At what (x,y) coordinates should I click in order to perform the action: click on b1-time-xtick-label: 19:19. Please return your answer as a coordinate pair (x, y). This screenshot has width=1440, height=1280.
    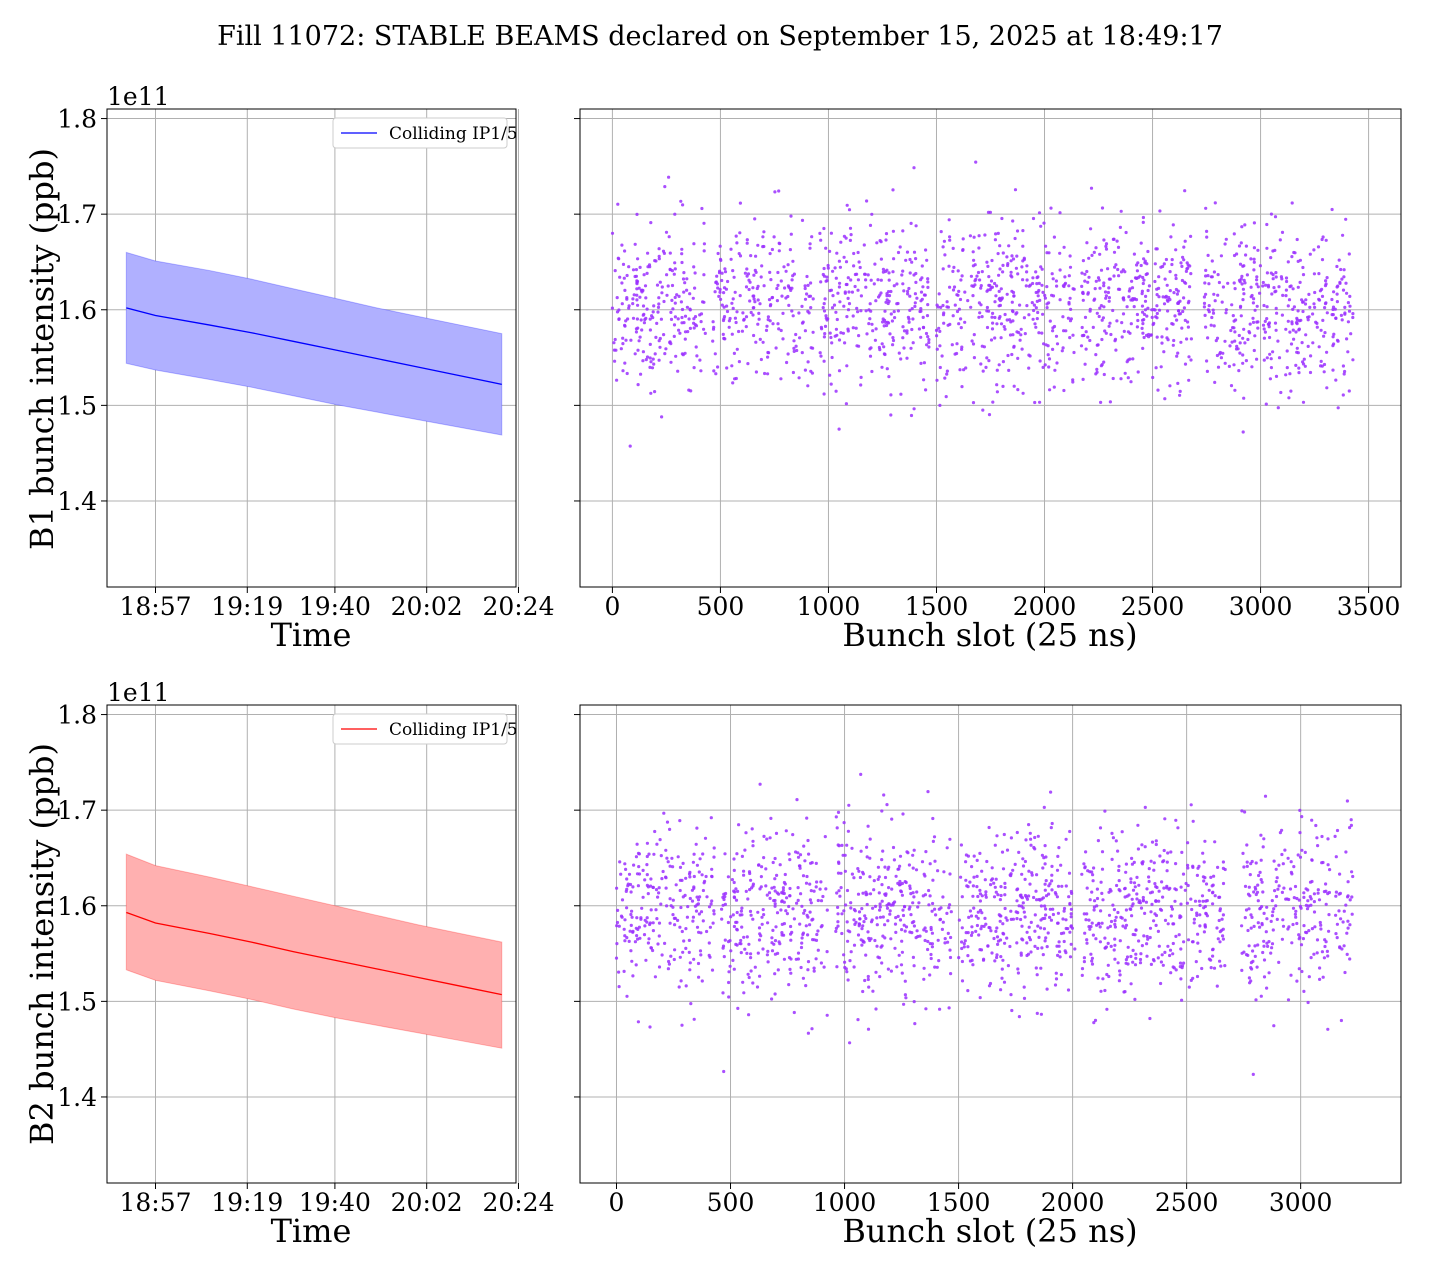
    Looking at the image, I should click on (247, 606).